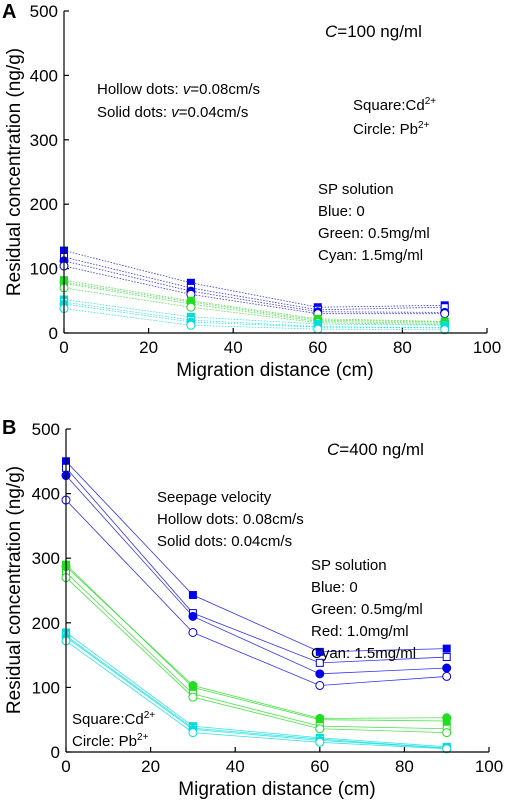 This screenshot has width=505, height=803. What do you see at coordinates (113, 719) in the screenshot?
I see `square-annotation-b: Square:Cd2+` at bounding box center [113, 719].